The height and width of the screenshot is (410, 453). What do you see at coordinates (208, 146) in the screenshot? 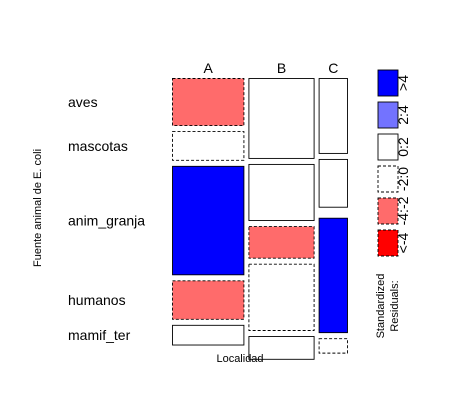
I see `tile-a-mascotas` at bounding box center [208, 146].